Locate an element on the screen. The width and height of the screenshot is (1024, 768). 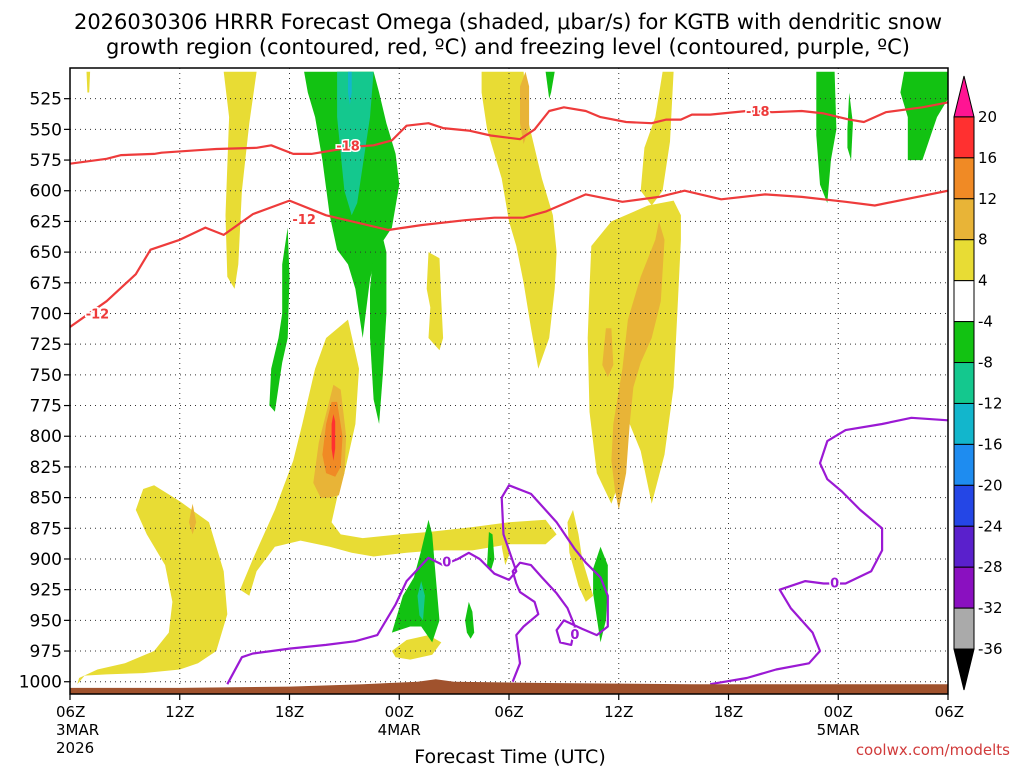
colorbar-legend: 20 16 12 8 4 -4 -8 -12 -16 -20 -24 -28 -32 -36 is located at coordinates (978, 383).